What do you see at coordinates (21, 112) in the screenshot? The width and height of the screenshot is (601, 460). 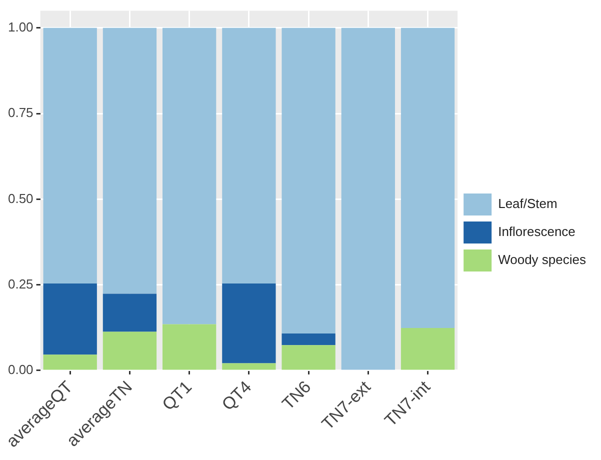 I see `y-tick-label: 0.75` at bounding box center [21, 112].